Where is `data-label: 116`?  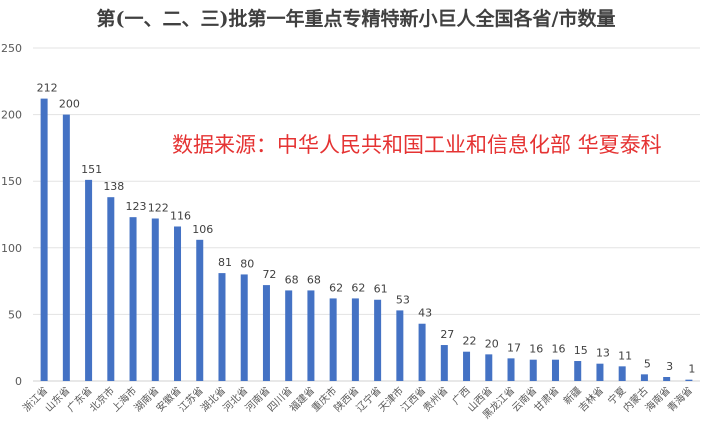
data-label: 116 is located at coordinates (180, 215).